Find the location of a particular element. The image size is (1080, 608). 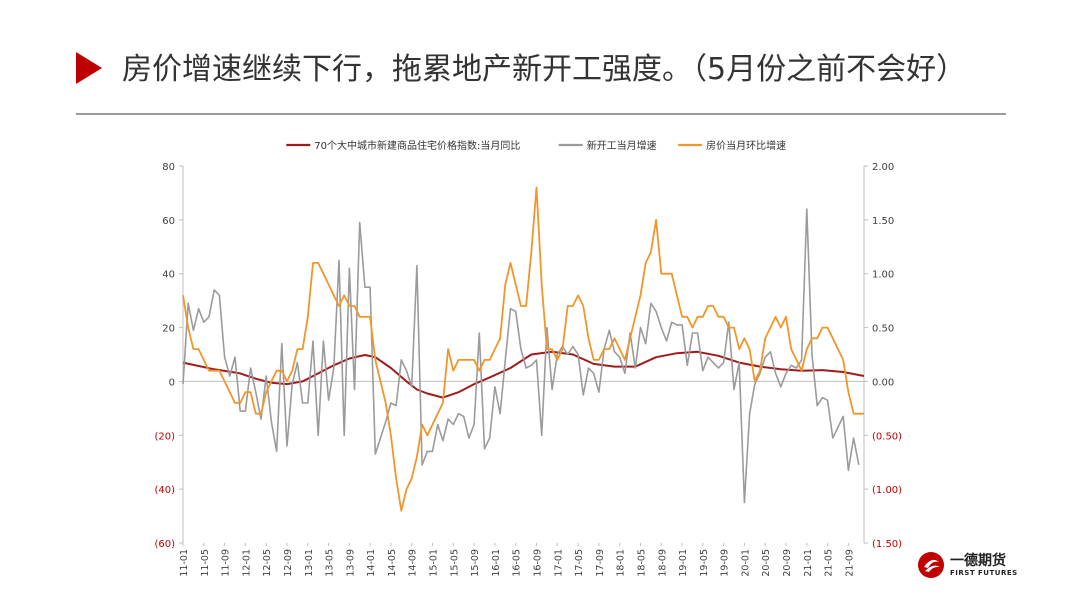

legend-label-1: 70个大中城市新建商品住宅价格指数:当月同比 is located at coordinates (417, 145).